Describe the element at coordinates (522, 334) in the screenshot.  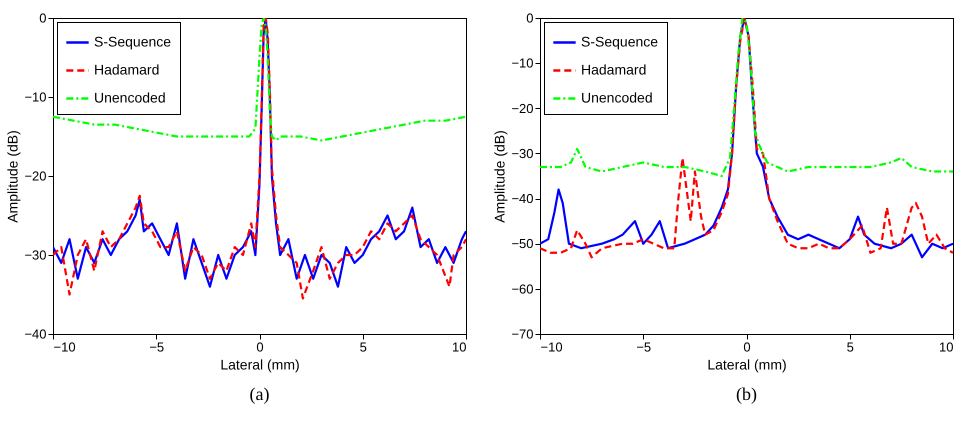
I see `y-tick-label: −70` at that location.